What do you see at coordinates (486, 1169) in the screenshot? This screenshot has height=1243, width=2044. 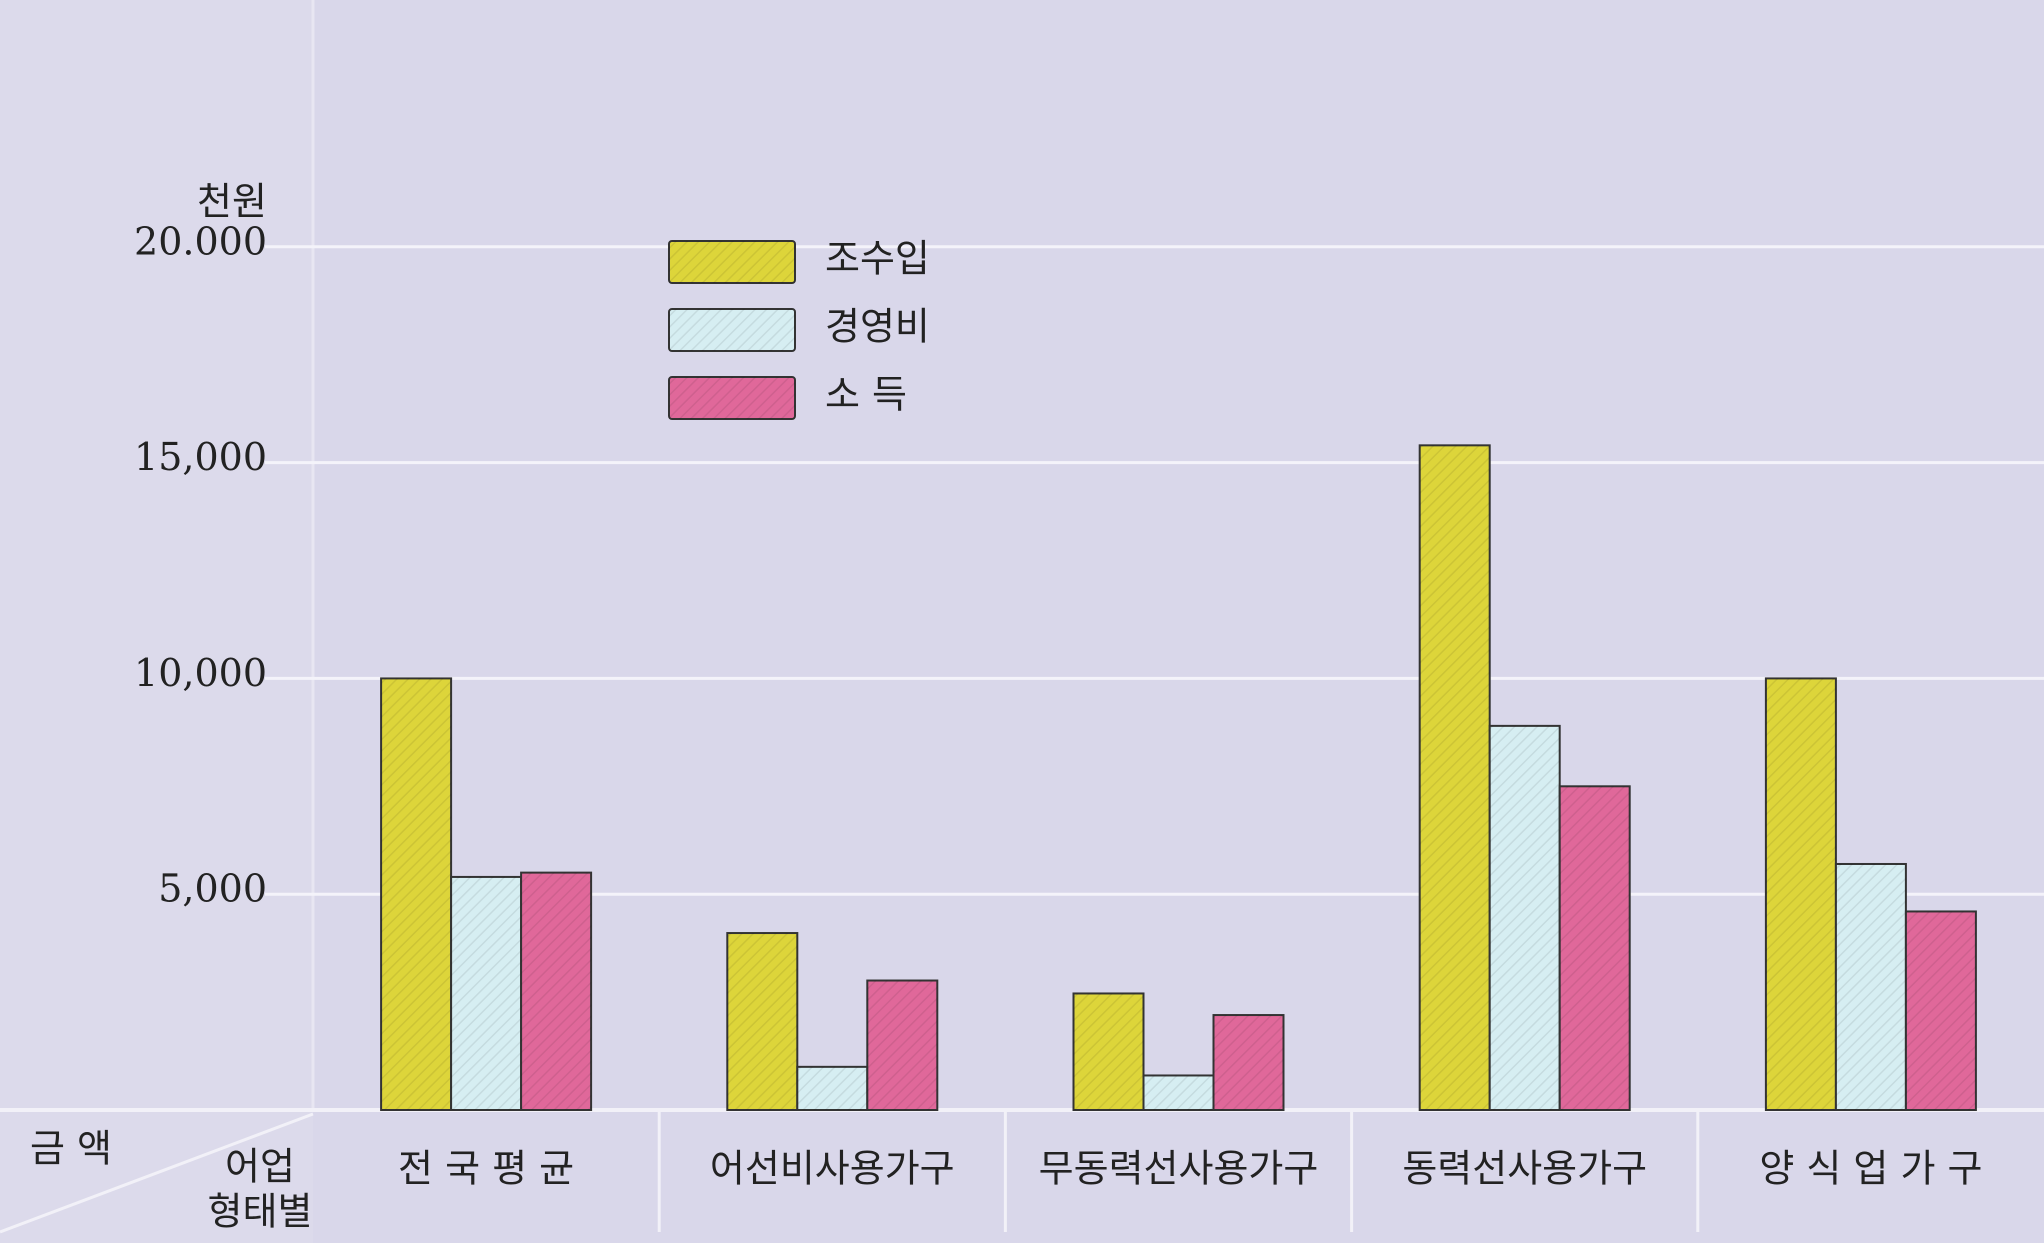 I see `x-tick-label: 전 국 평 균` at bounding box center [486, 1169].